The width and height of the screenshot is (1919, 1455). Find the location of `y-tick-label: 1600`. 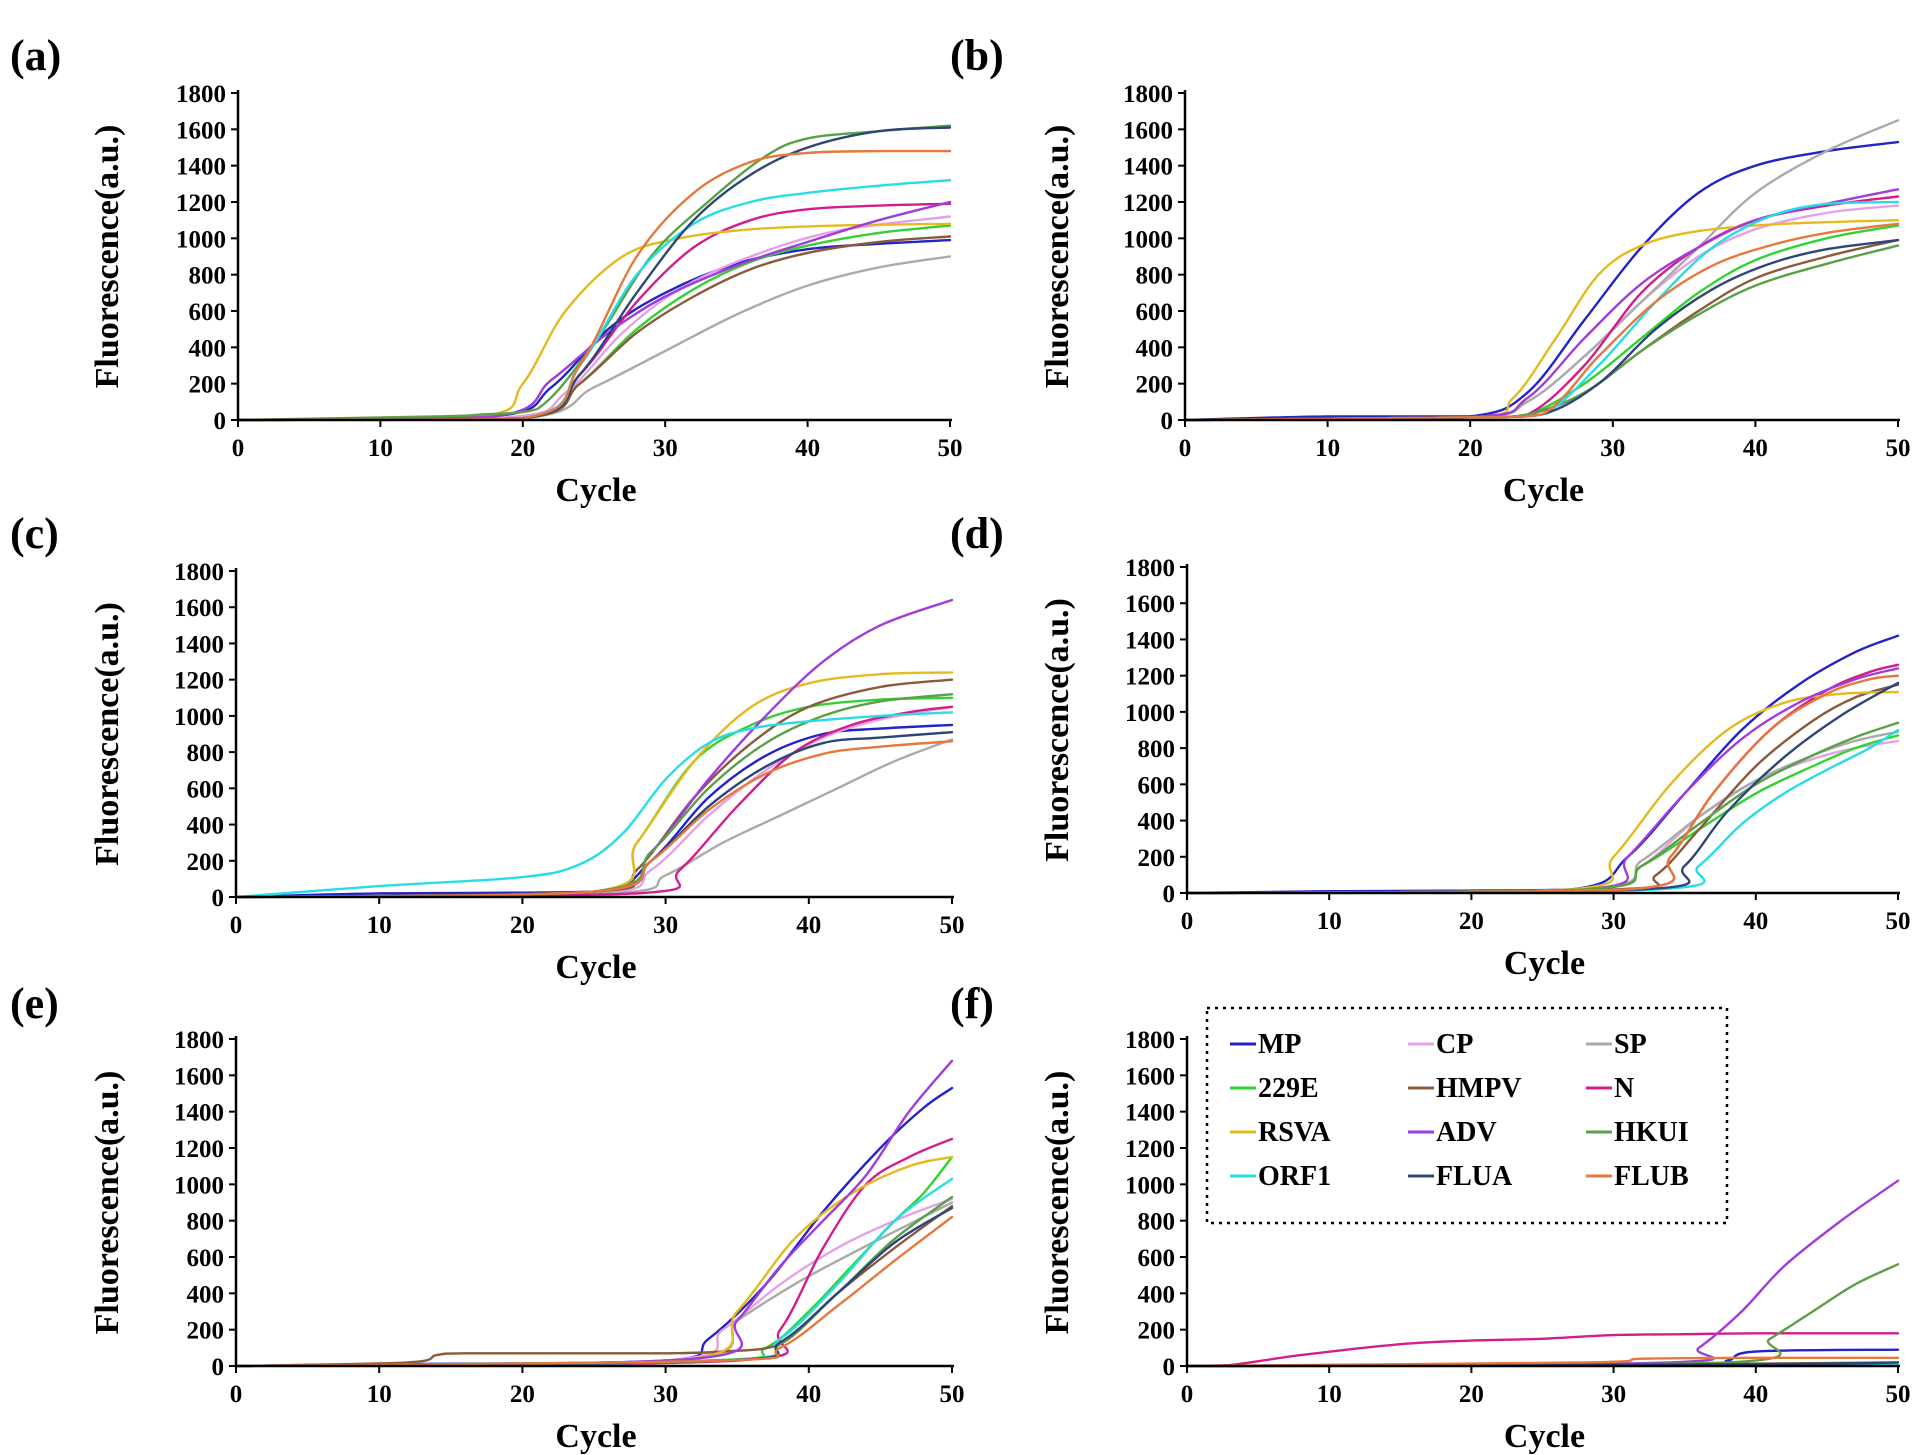

y-tick-label: 1600 is located at coordinates (1148, 130).